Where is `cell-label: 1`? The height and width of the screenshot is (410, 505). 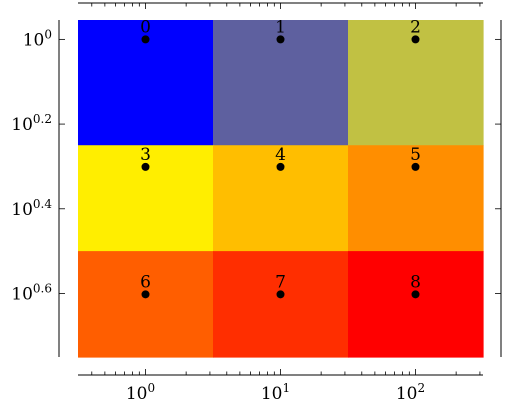 cell-label: 1 is located at coordinates (280, 27).